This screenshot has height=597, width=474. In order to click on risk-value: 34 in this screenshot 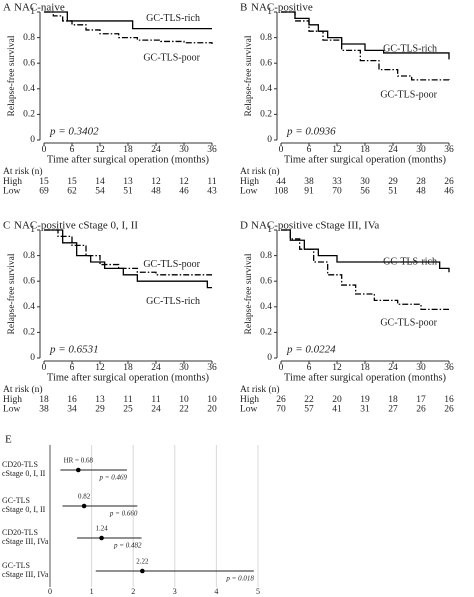, I will do `click(72, 410)`.